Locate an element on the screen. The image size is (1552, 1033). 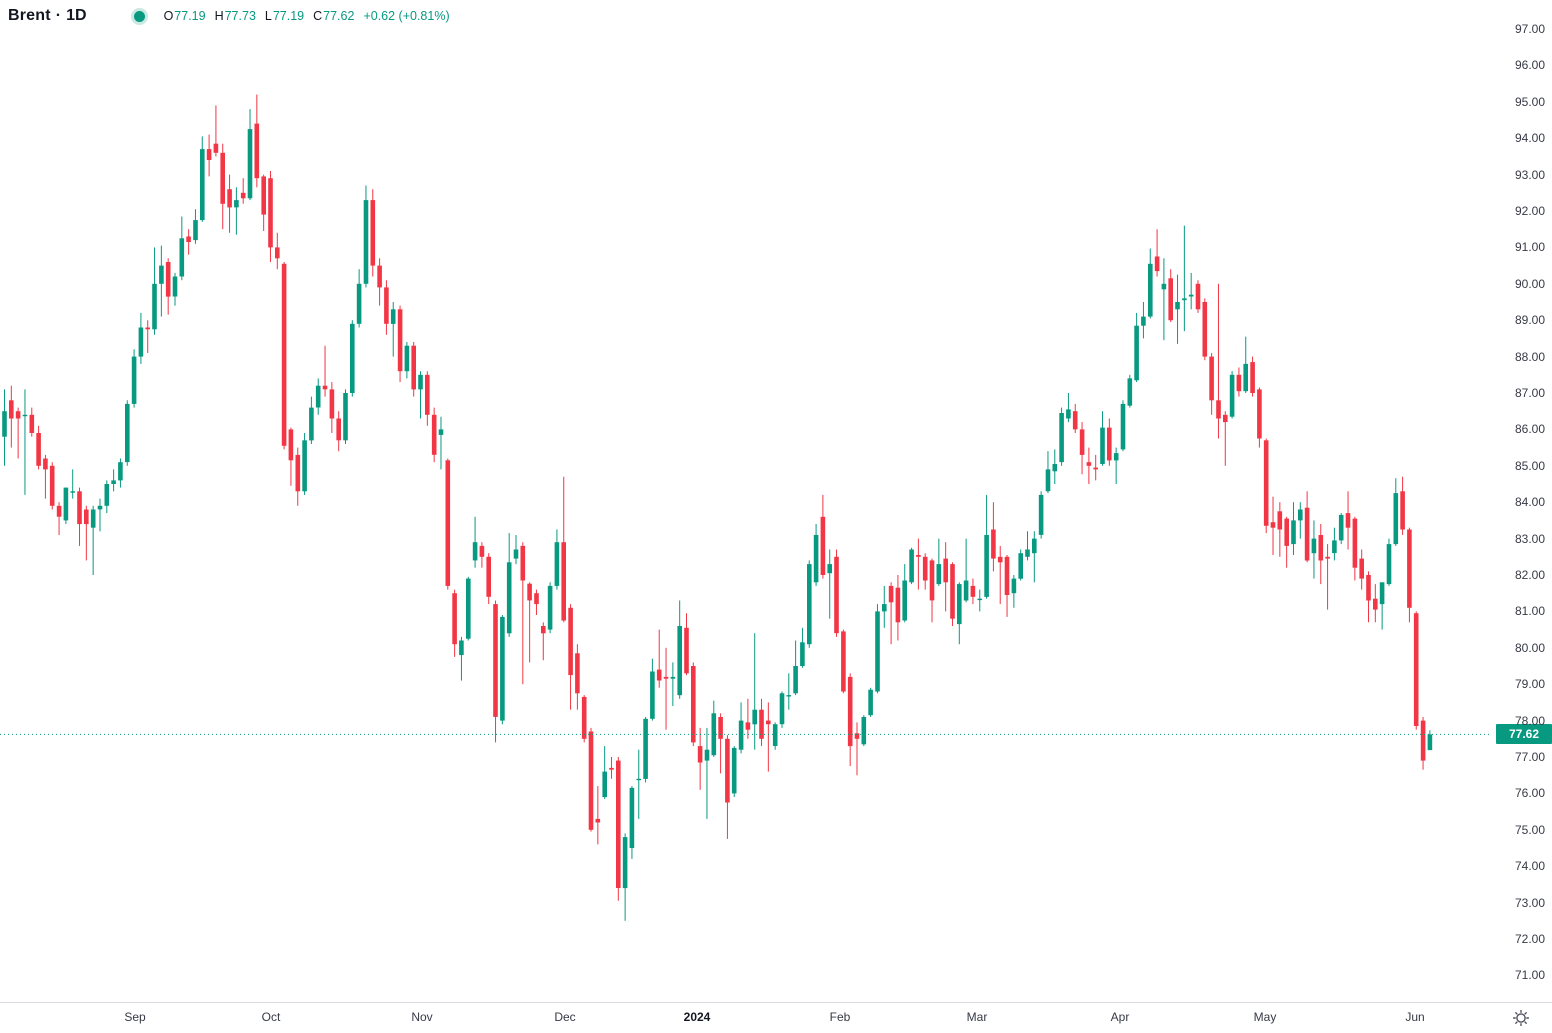
price-axis-label: 88.00 is located at coordinates (1529, 356).